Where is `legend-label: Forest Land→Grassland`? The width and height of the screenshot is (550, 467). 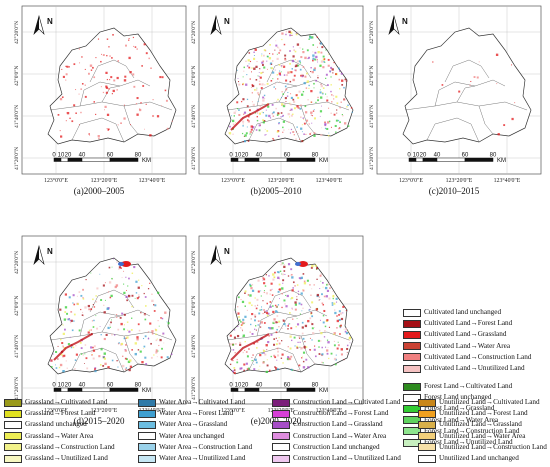 legend-label: Forest Land→Grassland is located at coordinates (459, 408).